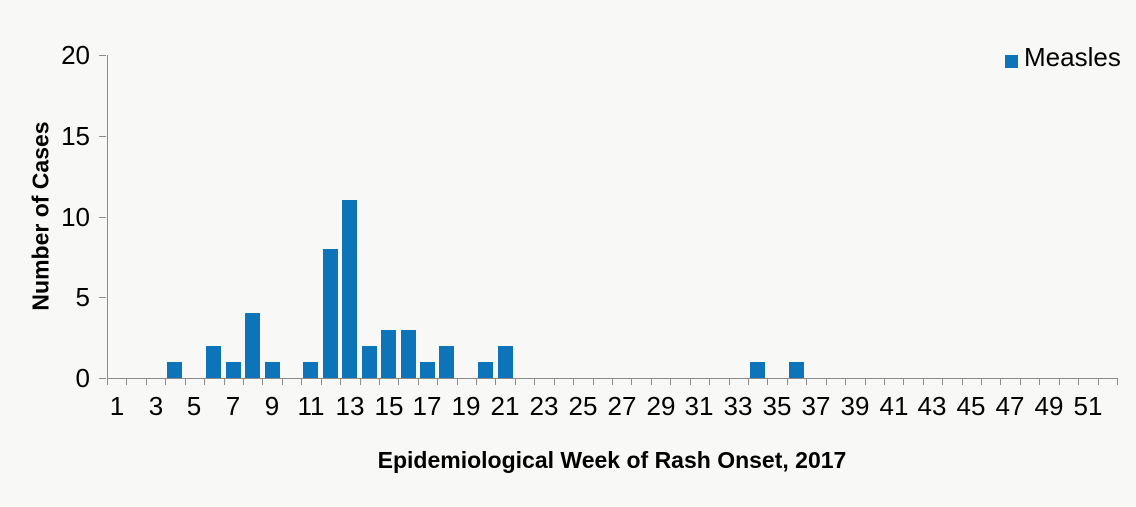 This screenshot has width=1136, height=507. What do you see at coordinates (932, 406) in the screenshot?
I see `x-tick-label-week-43: 43` at bounding box center [932, 406].